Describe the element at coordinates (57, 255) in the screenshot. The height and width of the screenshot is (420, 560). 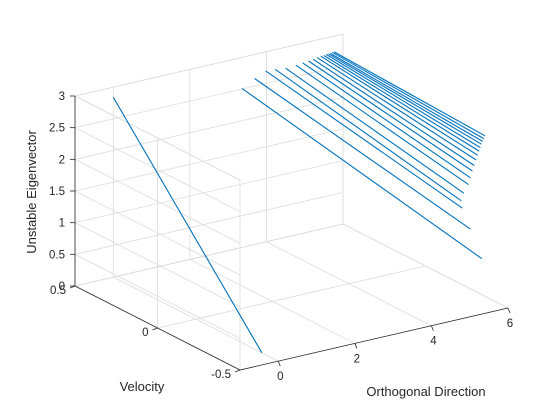
I see `z-tick-label: 0.5` at that location.